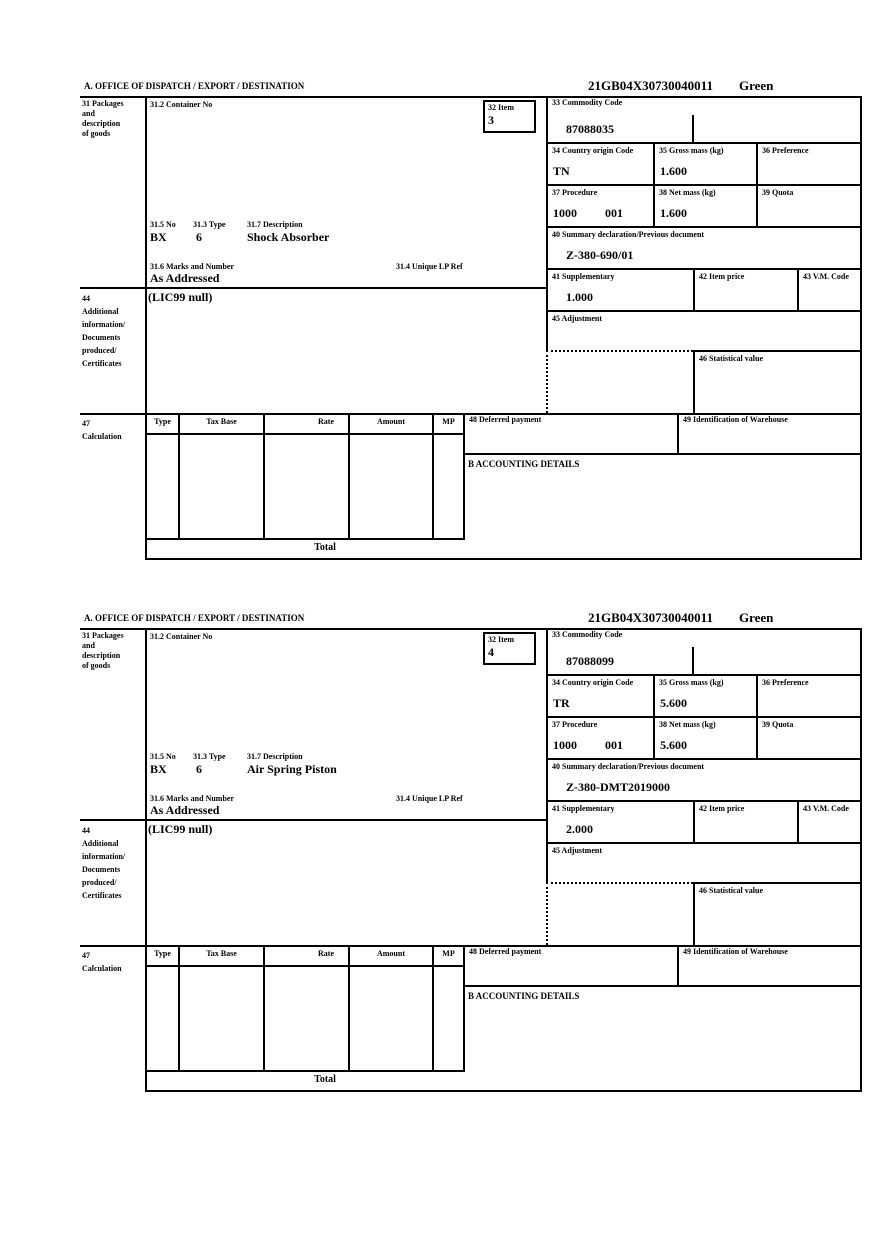 Image resolution: width=882 pixels, height=1250 pixels. Describe the element at coordinates (561, 171) in the screenshot. I see `country-origin-value: TN` at that location.